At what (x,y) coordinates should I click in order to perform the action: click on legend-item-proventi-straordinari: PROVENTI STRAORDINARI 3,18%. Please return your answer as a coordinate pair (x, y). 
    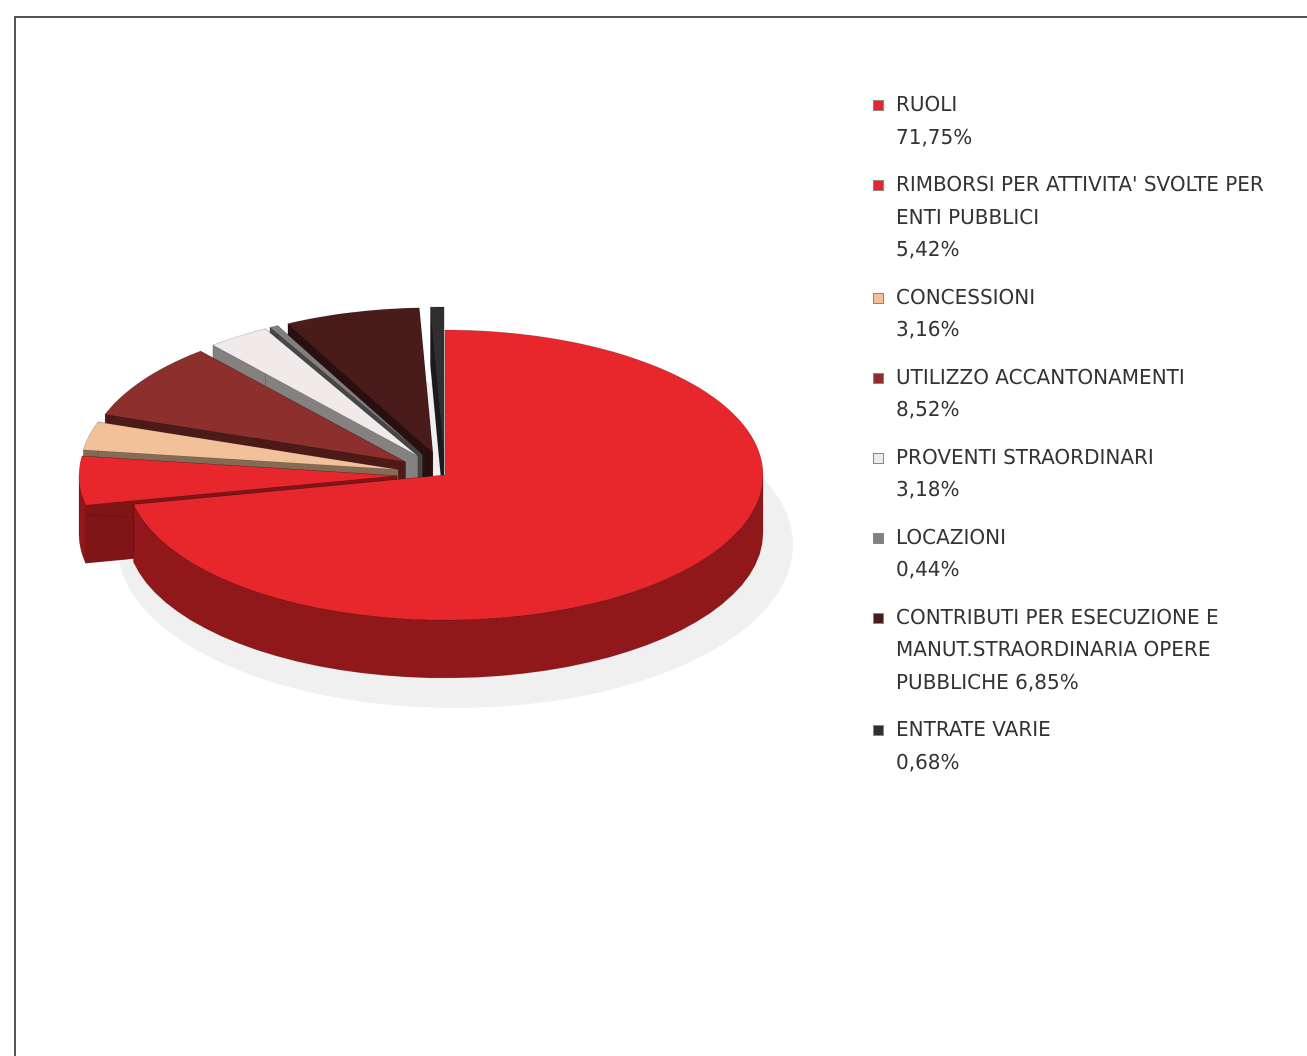
    Looking at the image, I should click on (1087, 473).